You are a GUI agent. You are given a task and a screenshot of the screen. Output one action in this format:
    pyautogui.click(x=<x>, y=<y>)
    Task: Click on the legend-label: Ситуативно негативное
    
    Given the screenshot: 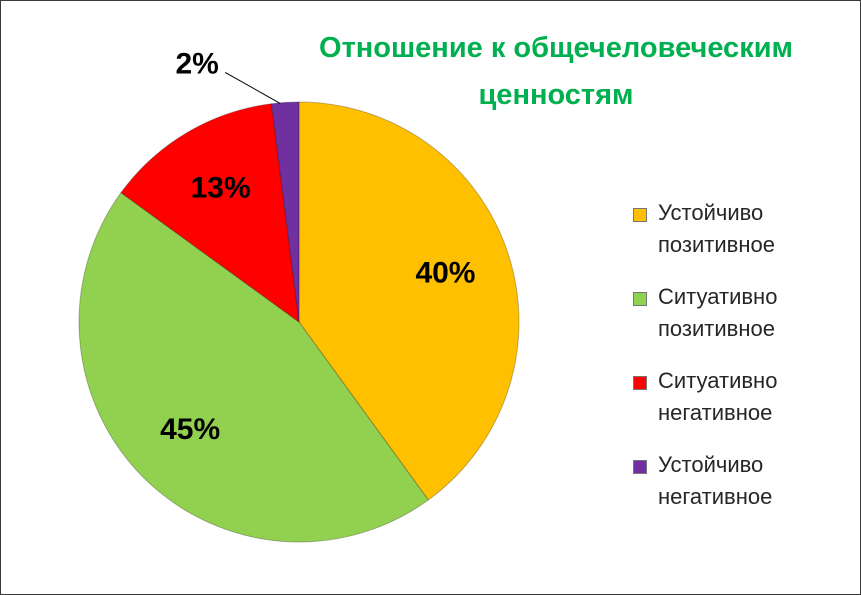 What is the action you would take?
    pyautogui.click(x=718, y=396)
    